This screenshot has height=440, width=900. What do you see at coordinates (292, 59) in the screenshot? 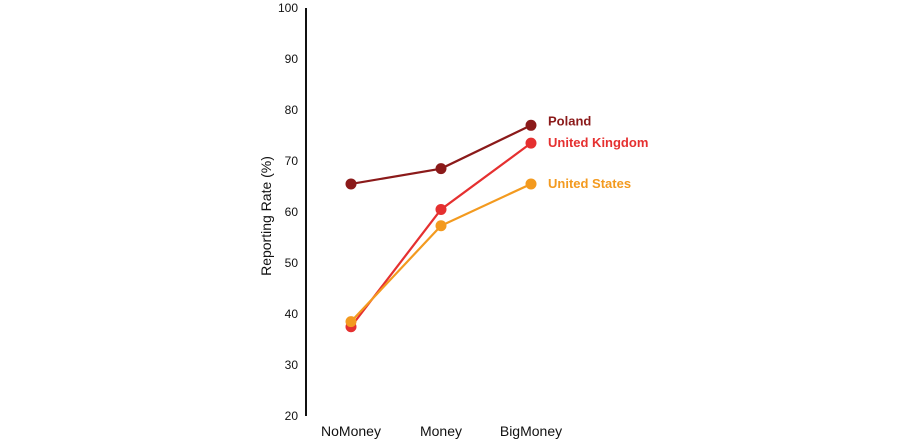
I see `y-tick-label: 90` at bounding box center [292, 59].